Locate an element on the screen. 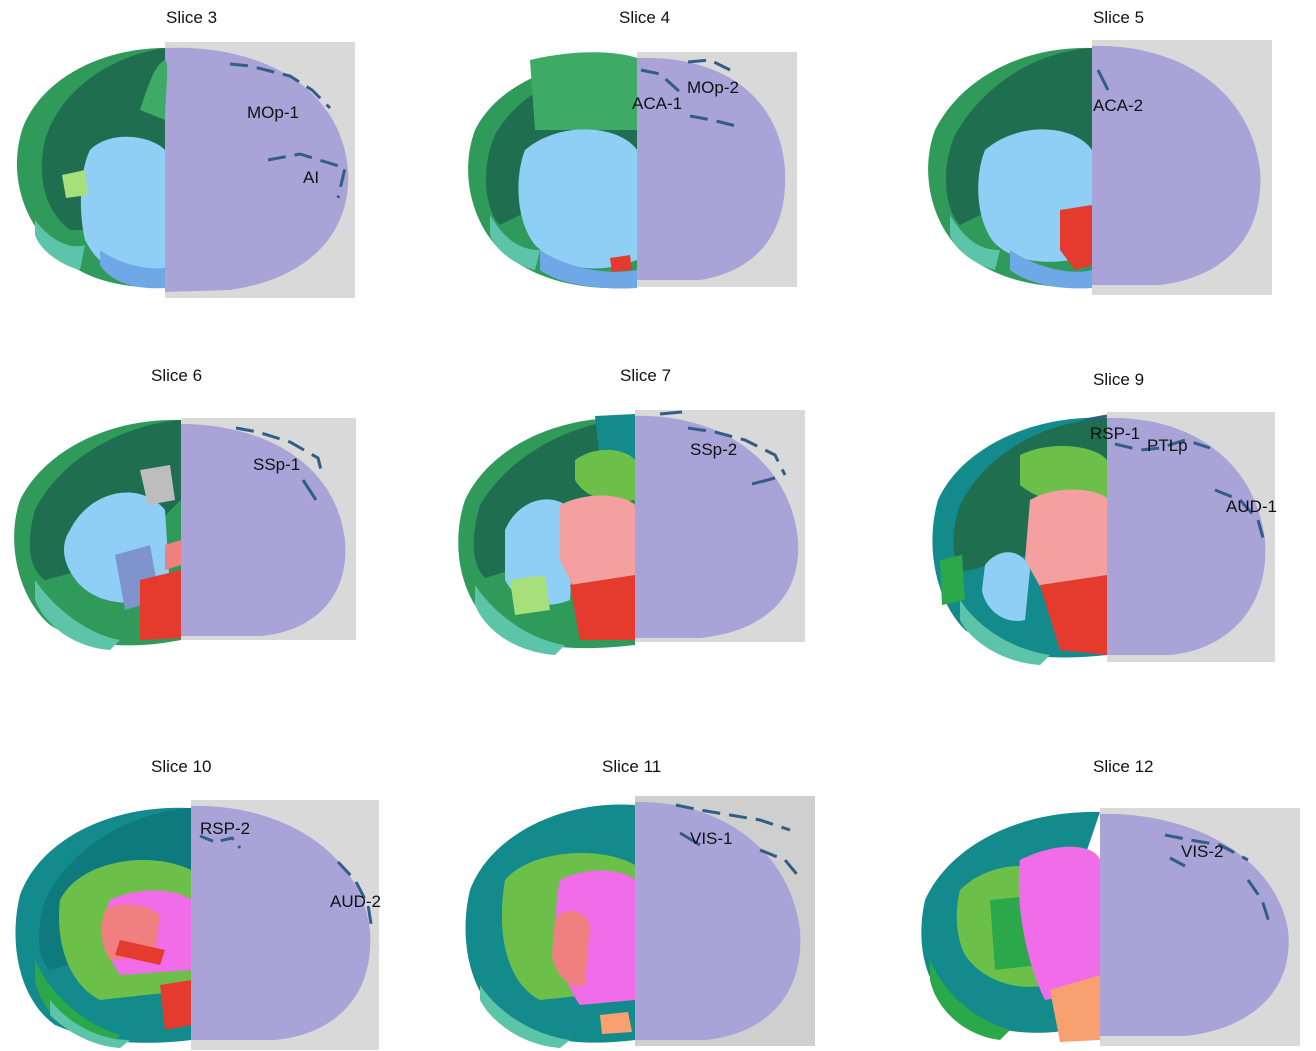 The width and height of the screenshot is (1316, 1051). region-label: ACA-1 is located at coordinates (657, 103).